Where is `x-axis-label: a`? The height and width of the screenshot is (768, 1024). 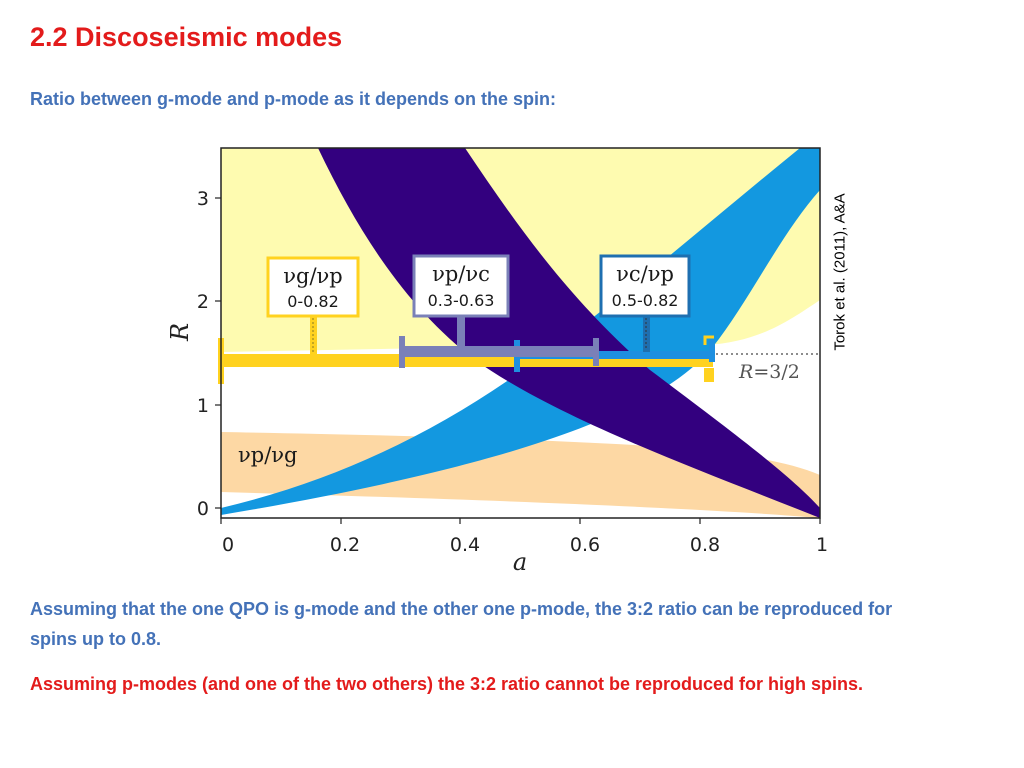 x-axis-label: a is located at coordinates (520, 562).